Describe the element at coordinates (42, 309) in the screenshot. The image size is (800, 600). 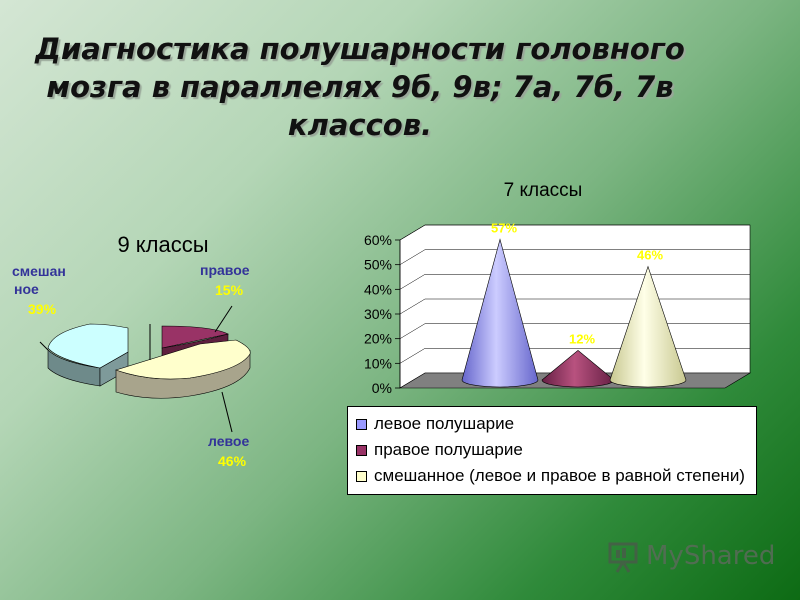
I see `pie-value-mixed: 39%` at that location.